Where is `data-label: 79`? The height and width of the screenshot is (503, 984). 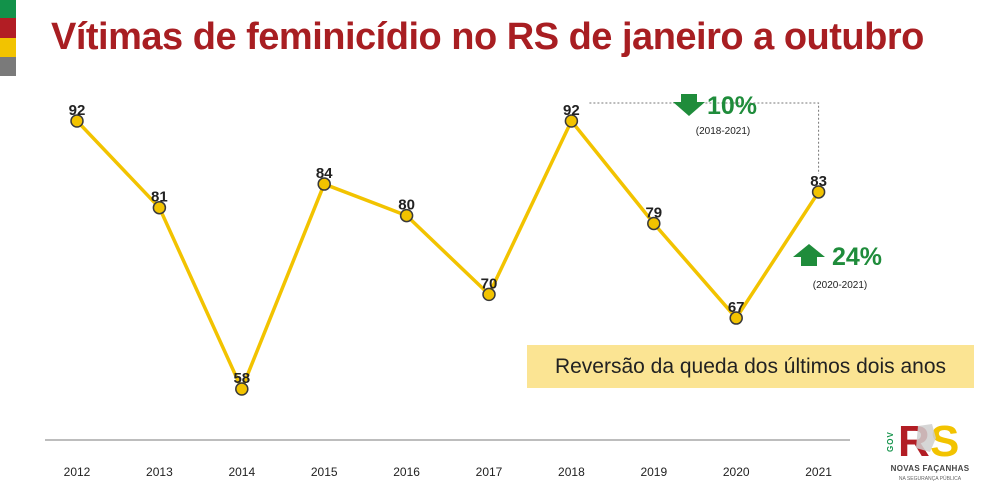 data-label: 79 is located at coordinates (653, 212).